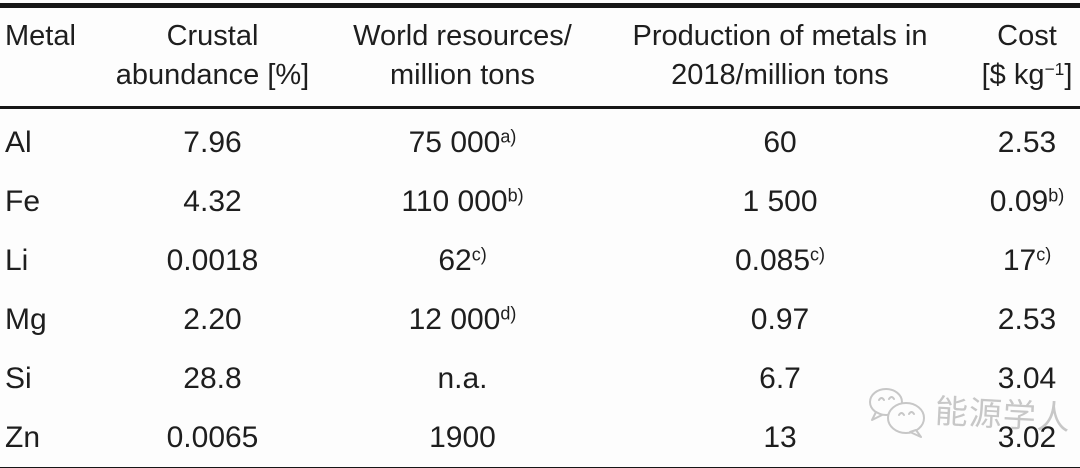 The image size is (1080, 468). I want to click on cell-world-resources: 75 000a), so click(462, 142).